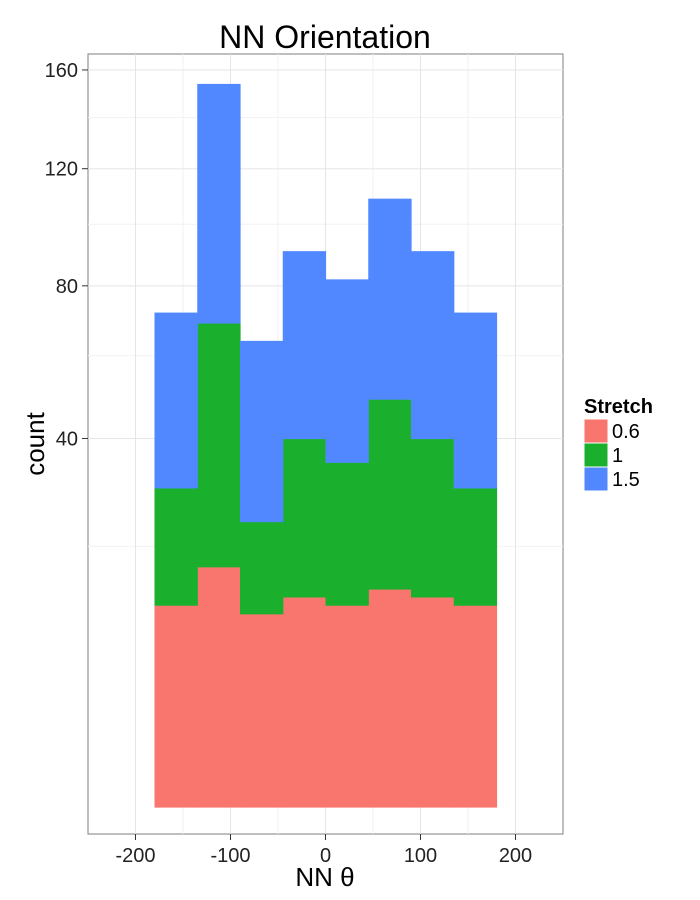 The width and height of the screenshot is (700, 900). Describe the element at coordinates (61, 71) in the screenshot. I see `y-tick-label: 160` at that location.